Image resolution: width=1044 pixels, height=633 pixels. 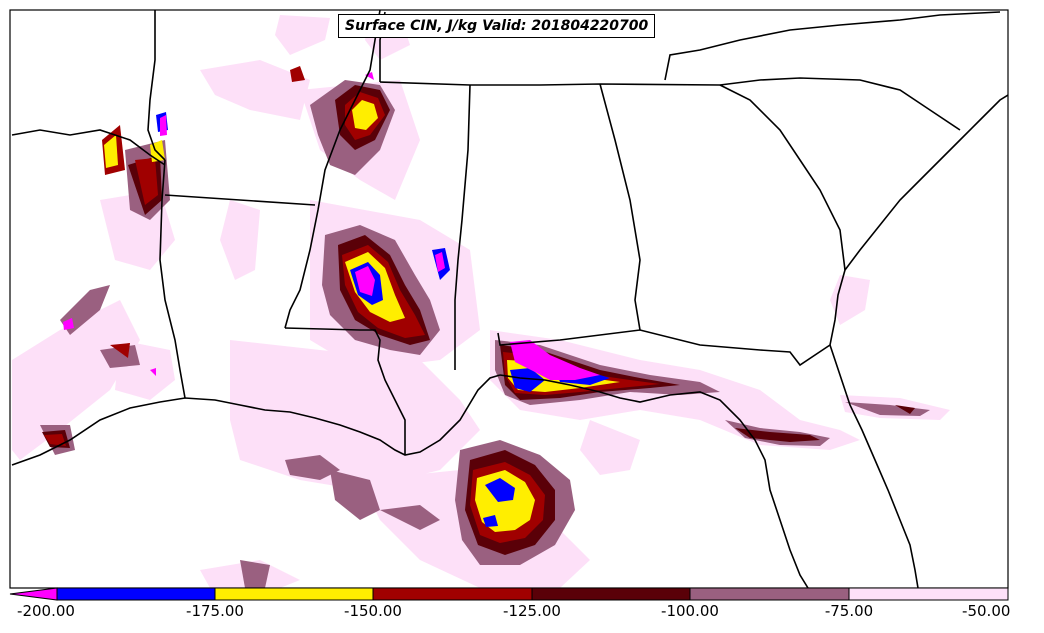 What do you see at coordinates (832, 46) in the screenshot?
I see `state-line-va-nc` at bounding box center [832, 46].